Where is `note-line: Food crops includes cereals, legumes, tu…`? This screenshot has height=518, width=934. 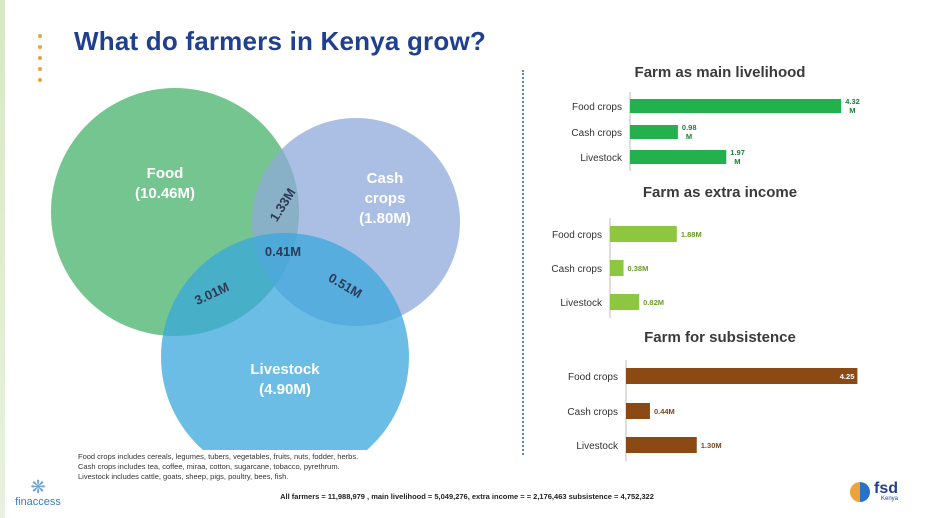 note-line: Food crops includes cereals, legumes, tu… is located at coordinates (218, 456).